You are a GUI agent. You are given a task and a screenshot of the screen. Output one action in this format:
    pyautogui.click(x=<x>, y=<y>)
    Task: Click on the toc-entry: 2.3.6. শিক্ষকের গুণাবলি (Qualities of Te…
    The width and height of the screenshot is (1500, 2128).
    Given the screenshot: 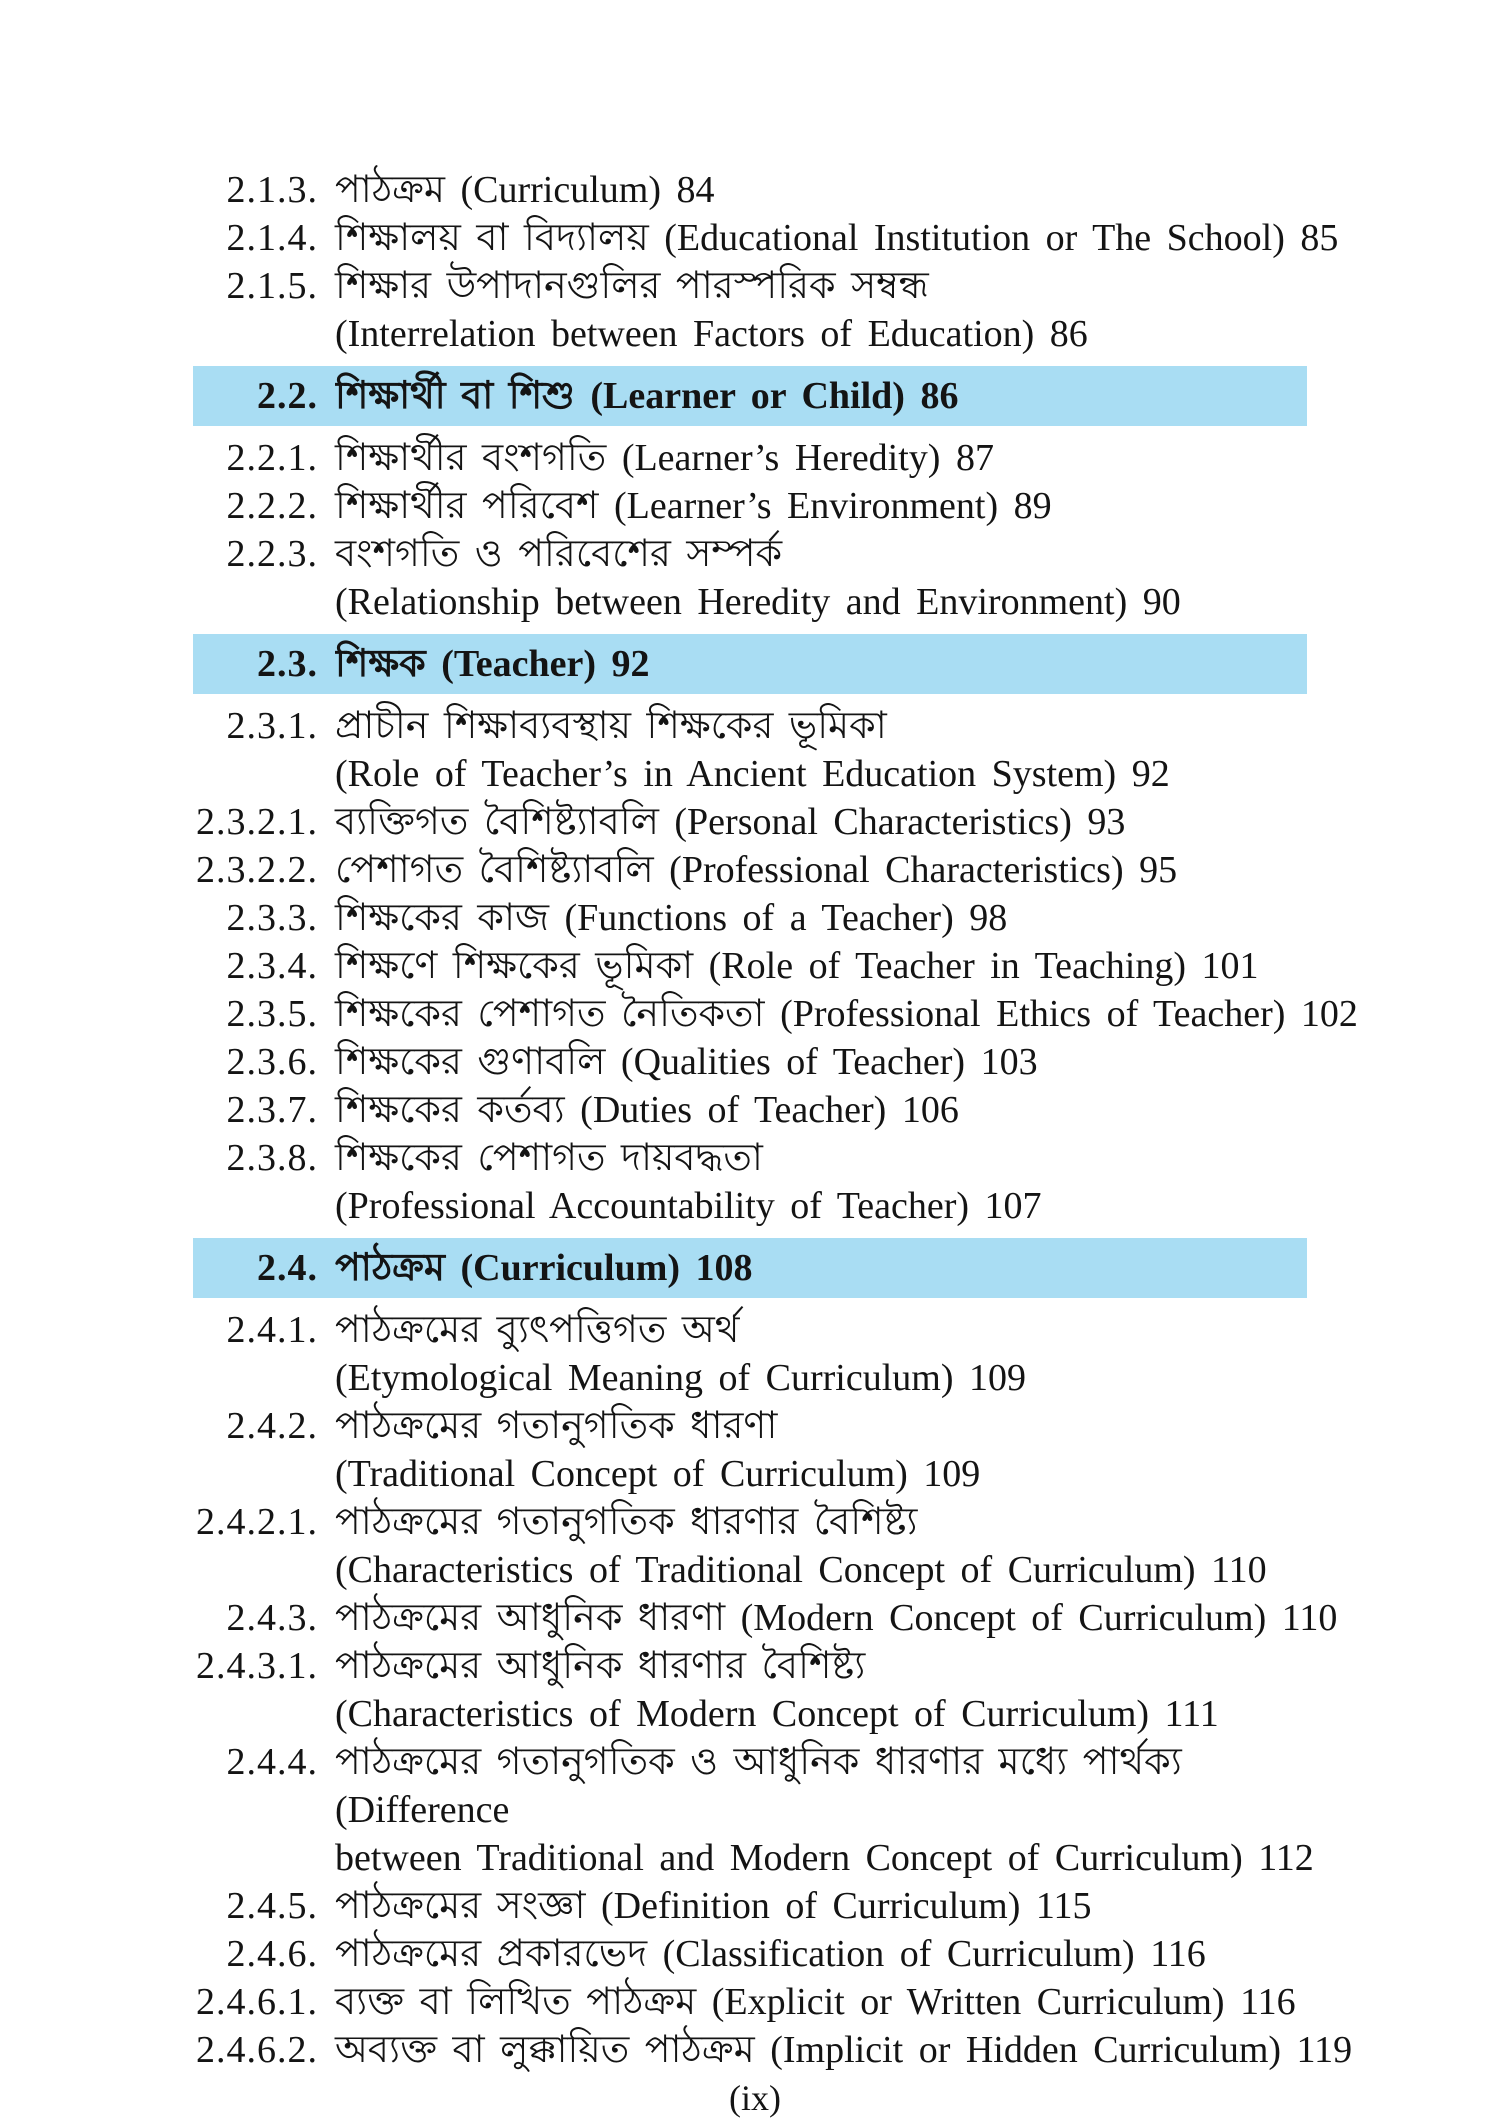 What is the action you would take?
    pyautogui.click(x=755, y=1062)
    